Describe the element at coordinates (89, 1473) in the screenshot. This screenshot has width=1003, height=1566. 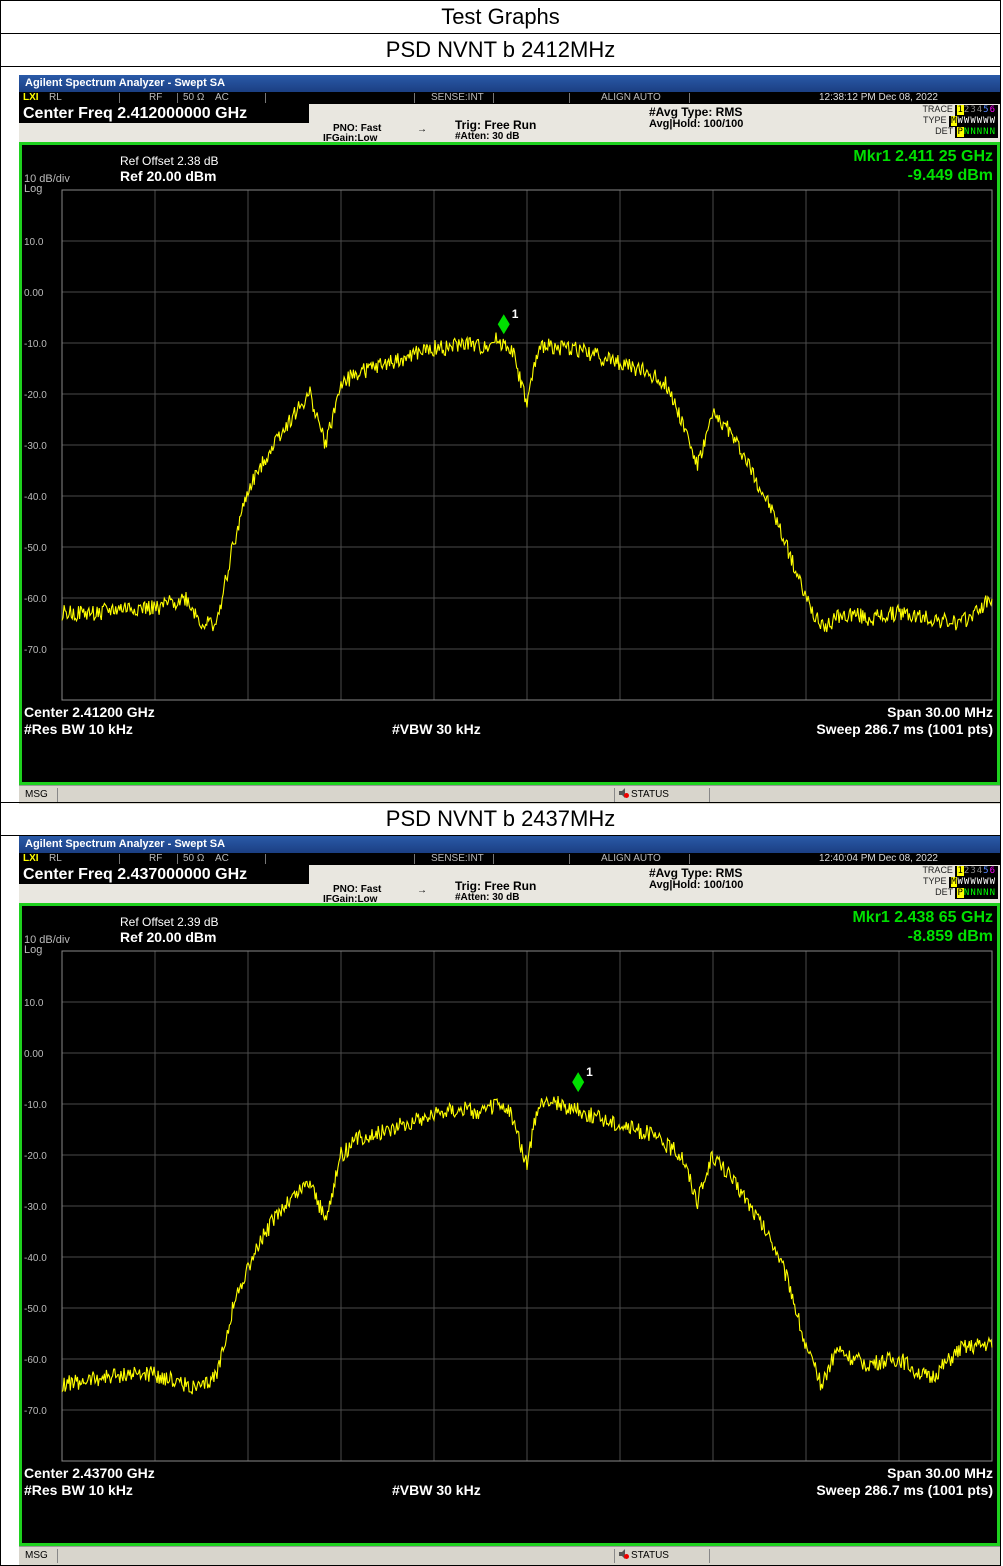
I see `center-frequency-label: Center 2.43700 GHz` at that location.